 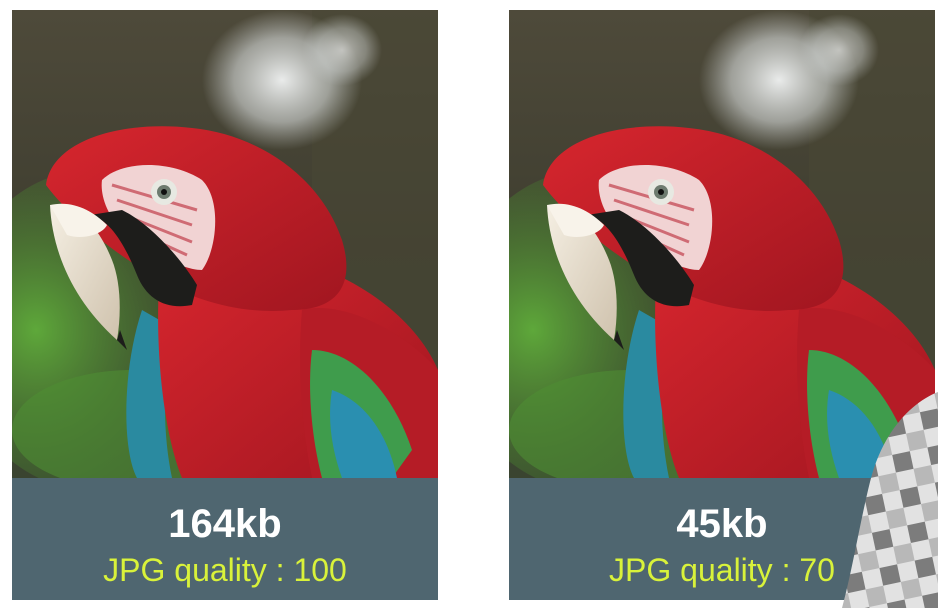 What do you see at coordinates (890, 500) in the screenshot?
I see `checkered-fabric-overlay` at bounding box center [890, 500].